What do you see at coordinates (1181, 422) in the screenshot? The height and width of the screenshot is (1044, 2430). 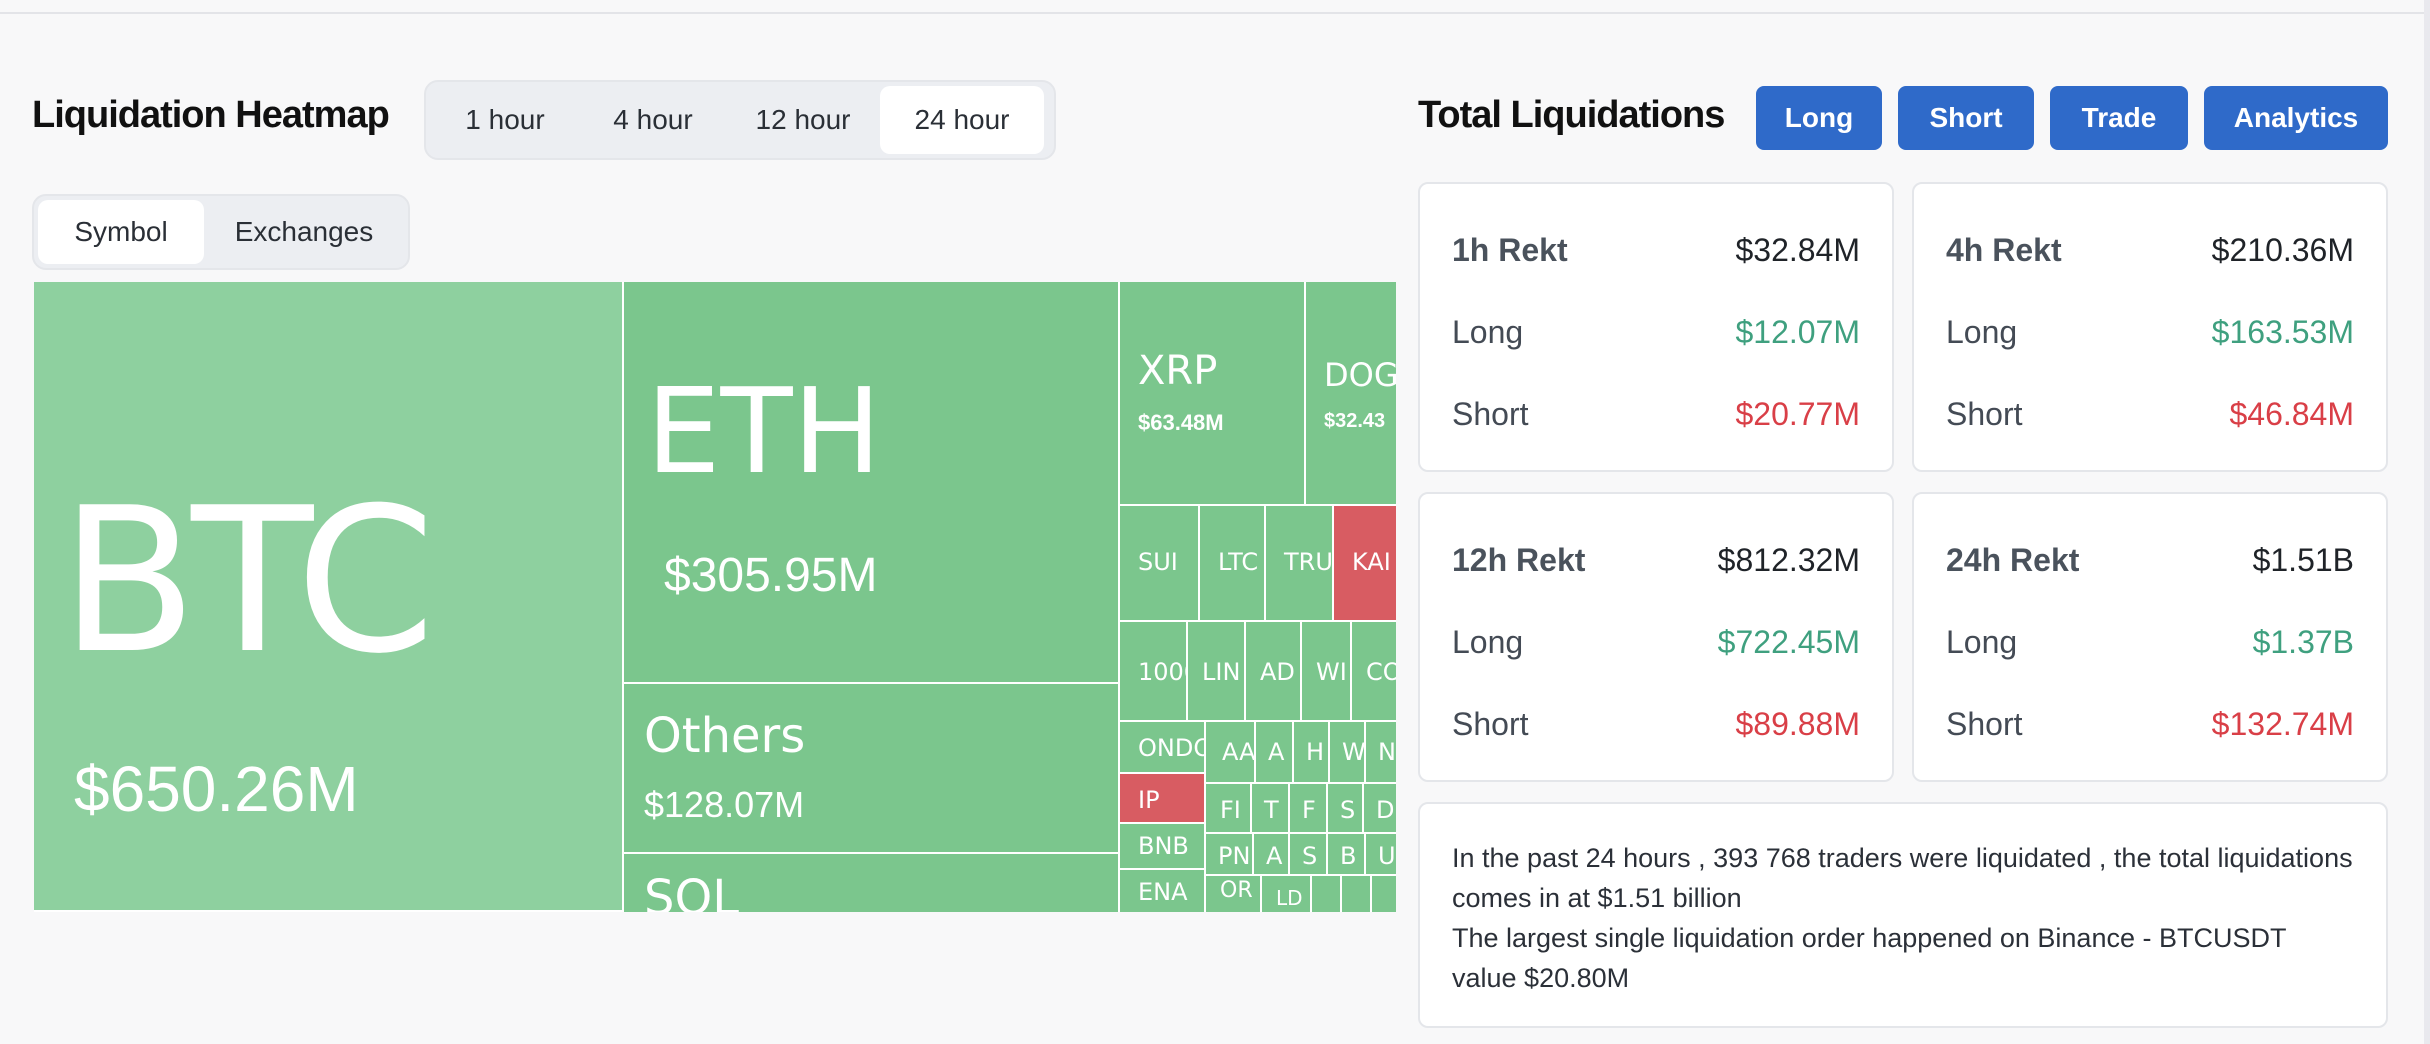 I see `cell-amount: $63.48M` at bounding box center [1181, 422].